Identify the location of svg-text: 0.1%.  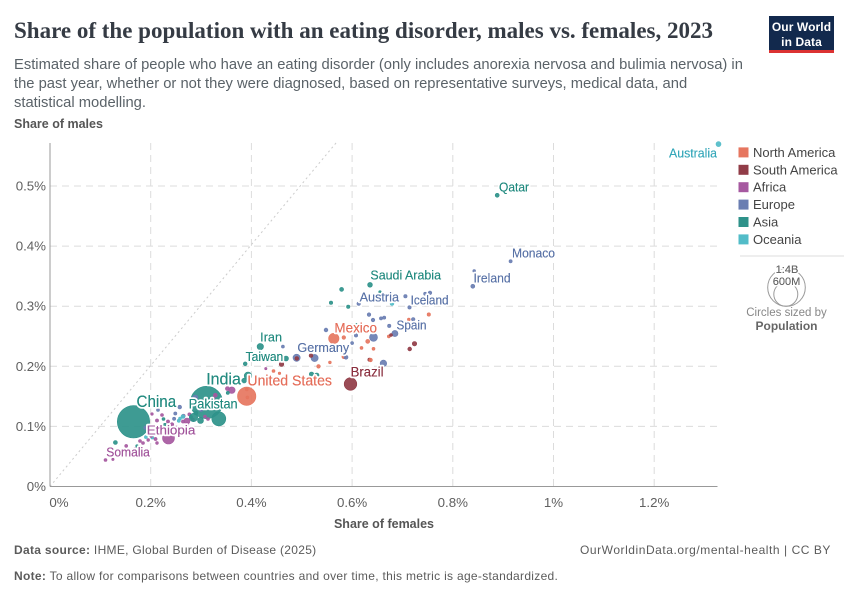
(31, 426).